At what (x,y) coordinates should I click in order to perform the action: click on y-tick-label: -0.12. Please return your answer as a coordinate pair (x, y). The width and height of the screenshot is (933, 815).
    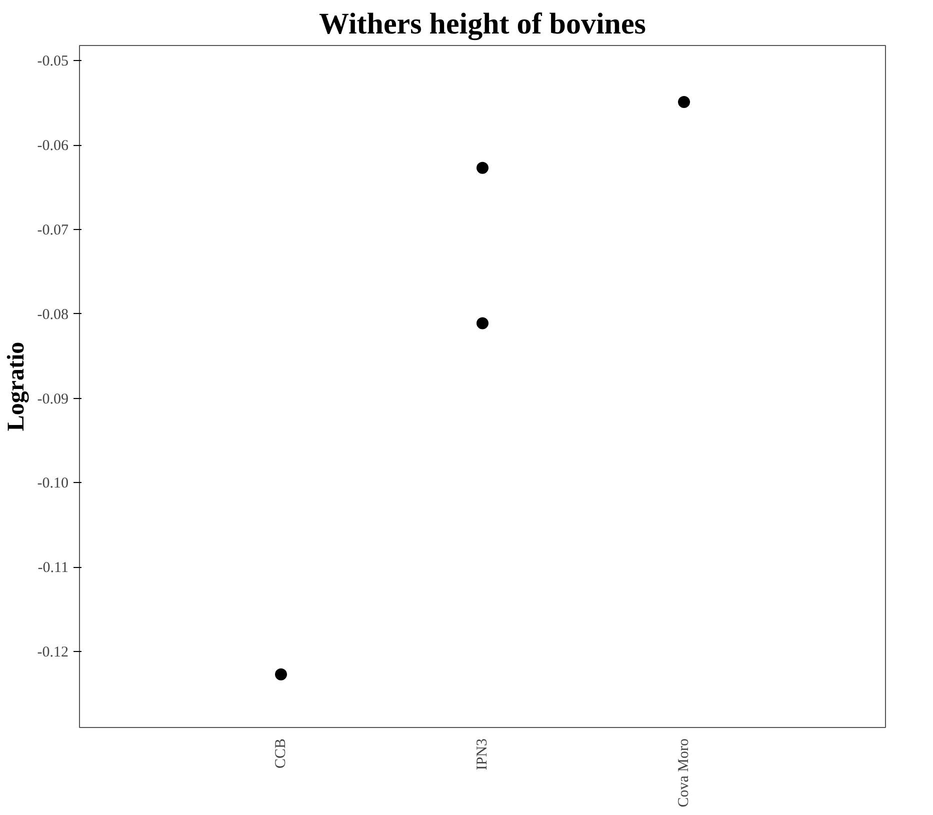
    Looking at the image, I should click on (53, 652).